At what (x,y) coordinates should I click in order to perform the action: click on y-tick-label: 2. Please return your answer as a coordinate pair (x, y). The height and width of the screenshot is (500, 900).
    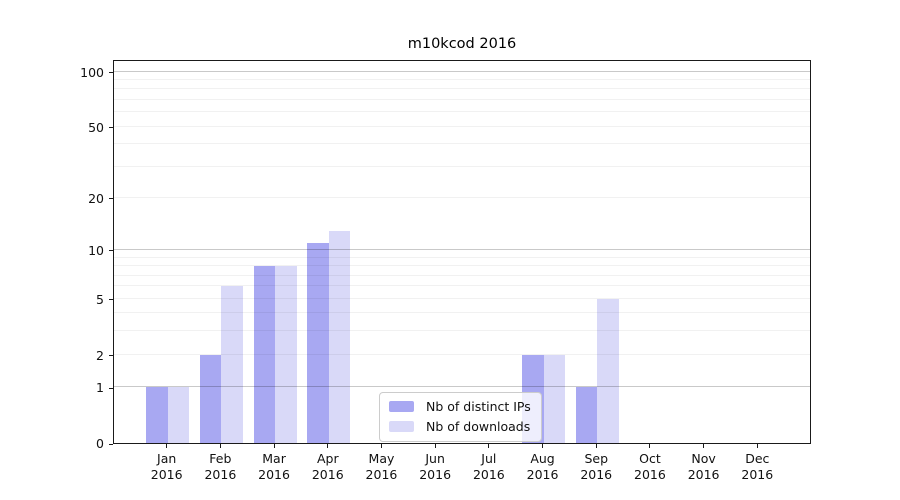
    Looking at the image, I should click on (100, 355).